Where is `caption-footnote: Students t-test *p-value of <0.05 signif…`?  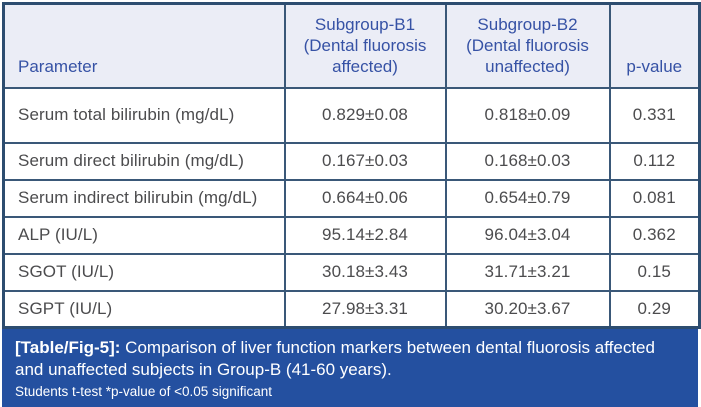 caption-footnote: Students t-test *p-value of <0.05 signif… is located at coordinates (144, 391).